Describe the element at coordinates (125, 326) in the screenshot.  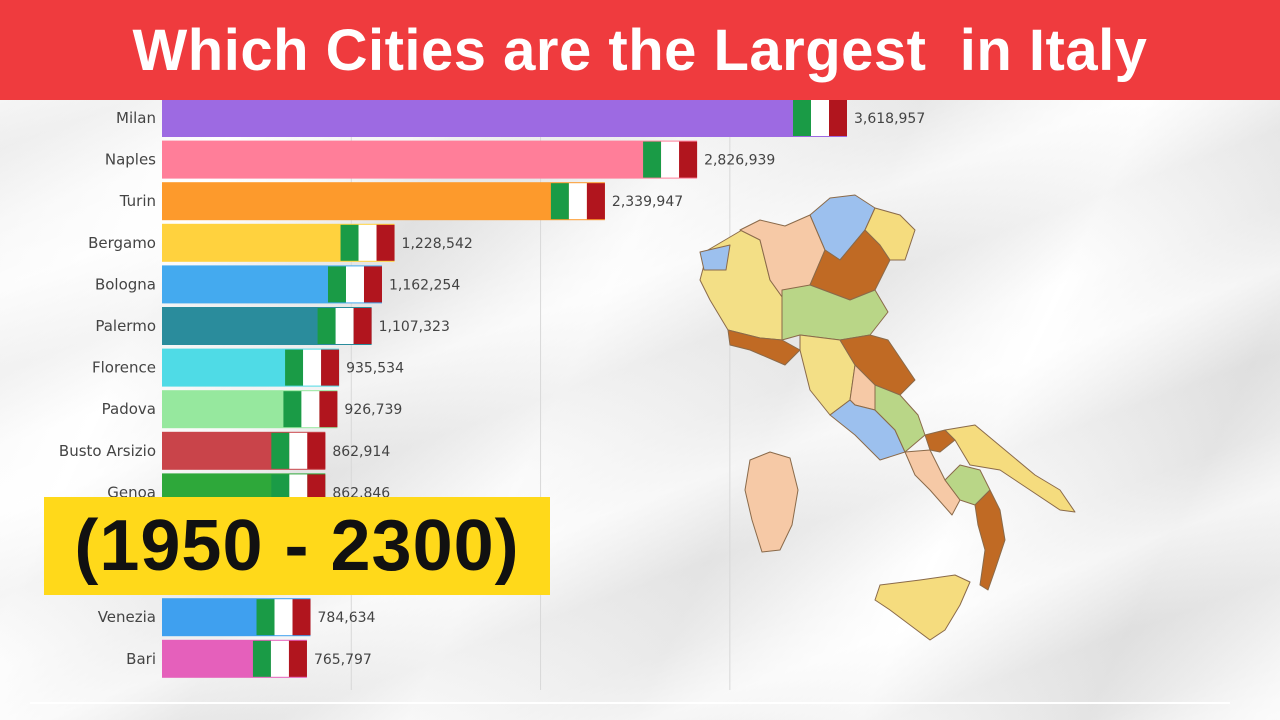
I see `bar-category-label: Palermo` at that location.